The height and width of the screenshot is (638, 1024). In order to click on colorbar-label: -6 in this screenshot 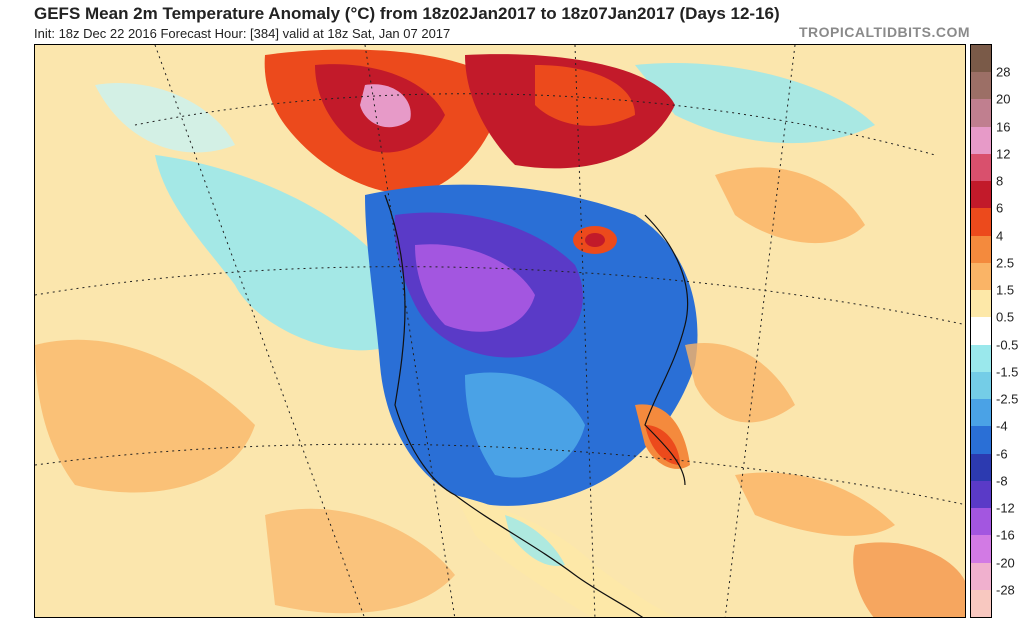, I will do `click(1002, 454)`.